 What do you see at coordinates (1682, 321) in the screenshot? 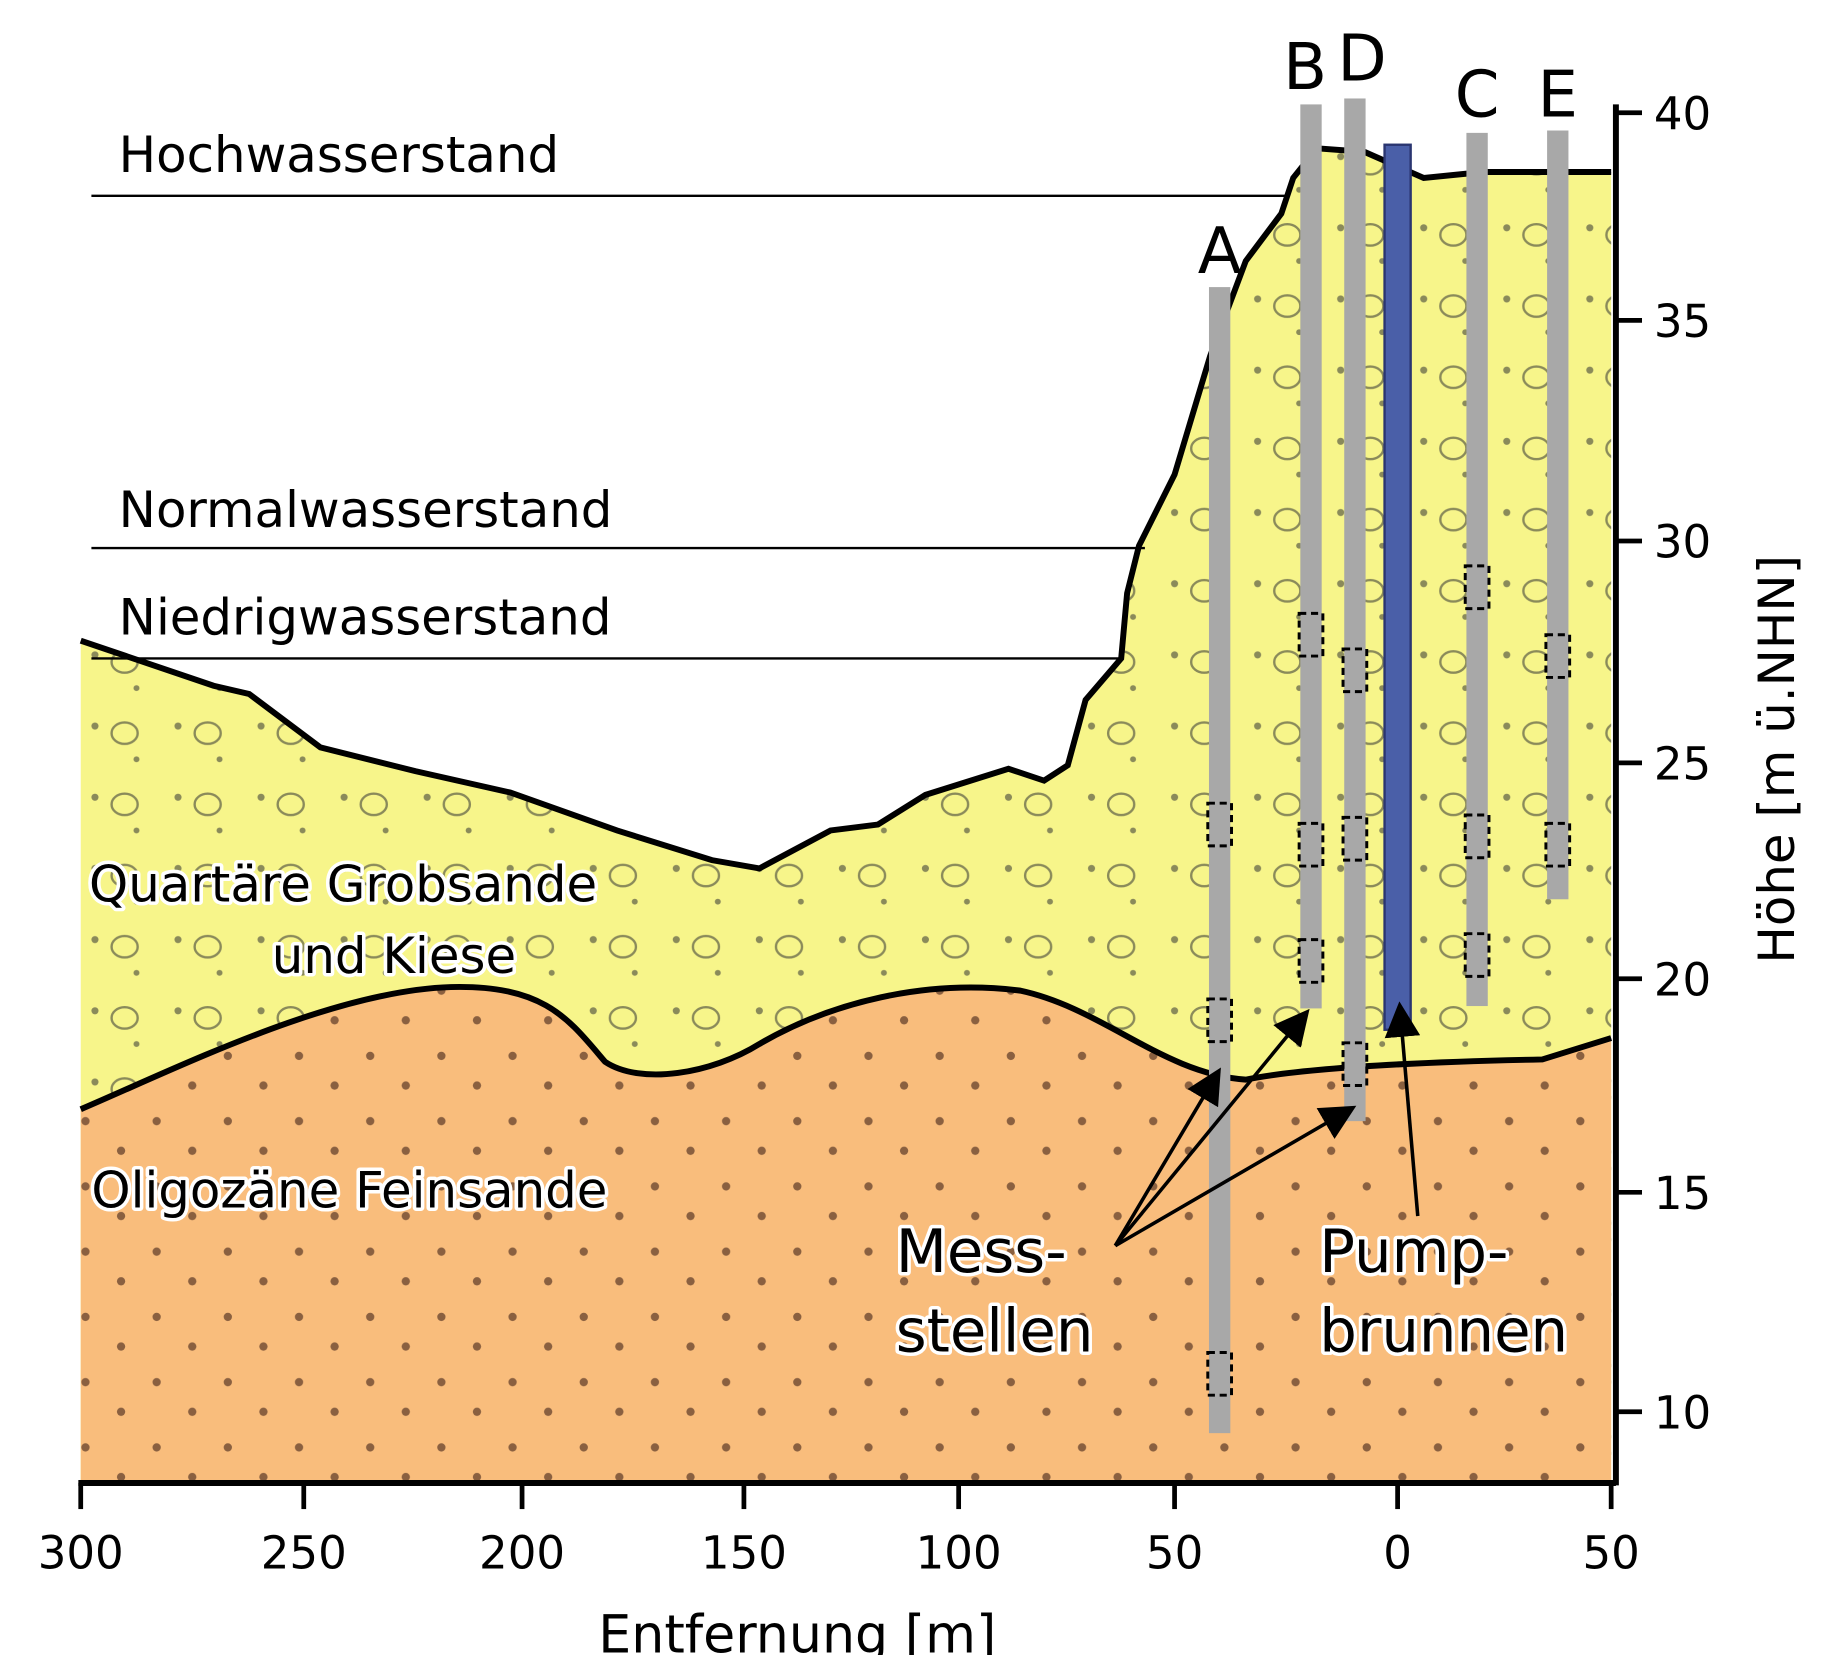
I see `y-tick-label: 35` at bounding box center [1682, 321].